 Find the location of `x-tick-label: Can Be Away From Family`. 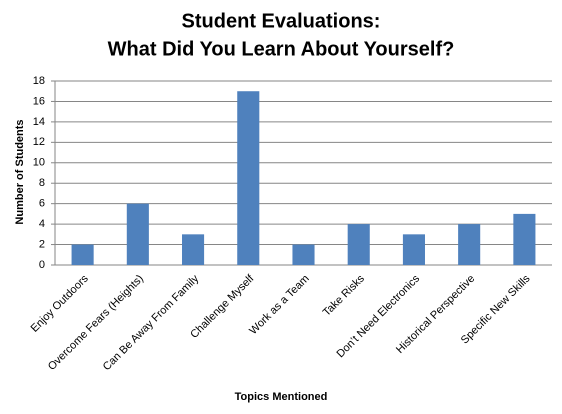

x-tick-label: Can Be Away From Family is located at coordinates (151, 322).